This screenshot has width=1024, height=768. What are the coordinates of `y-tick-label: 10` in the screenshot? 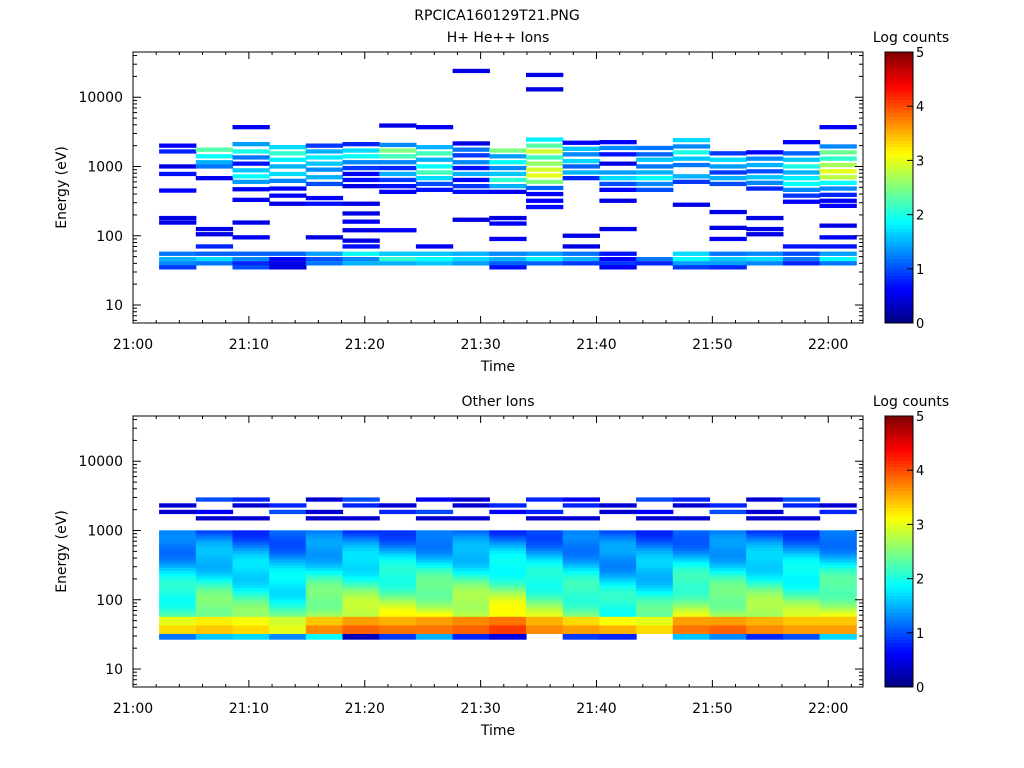 It's located at (114, 670).